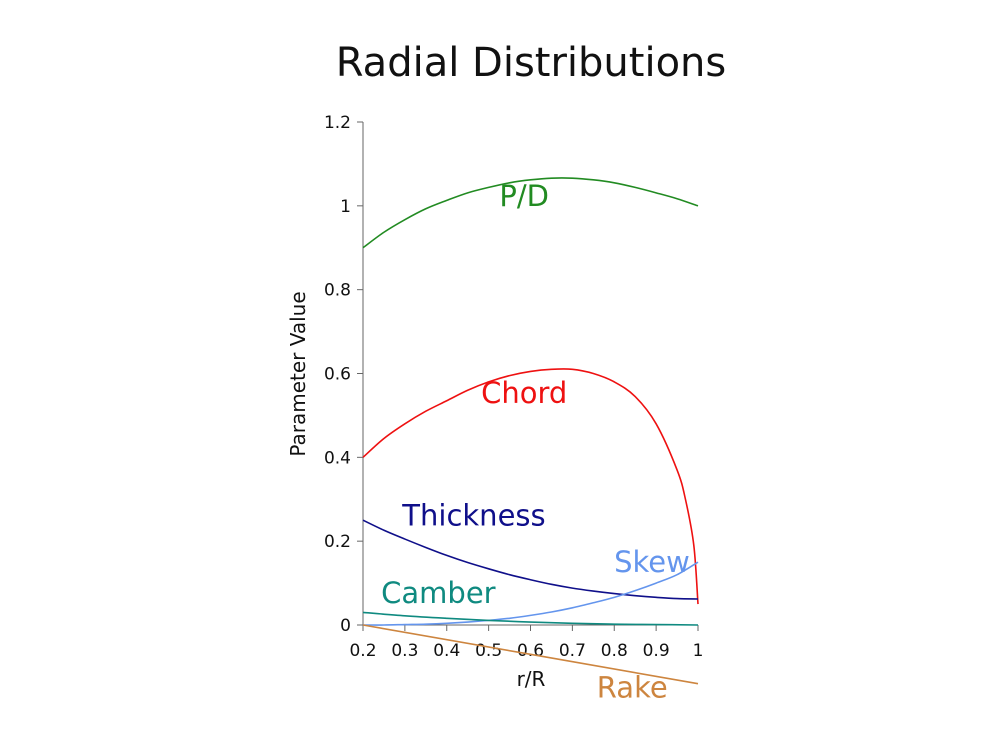  What do you see at coordinates (404, 651) in the screenshot?
I see `x-tick-label: 0.3` at bounding box center [404, 651].